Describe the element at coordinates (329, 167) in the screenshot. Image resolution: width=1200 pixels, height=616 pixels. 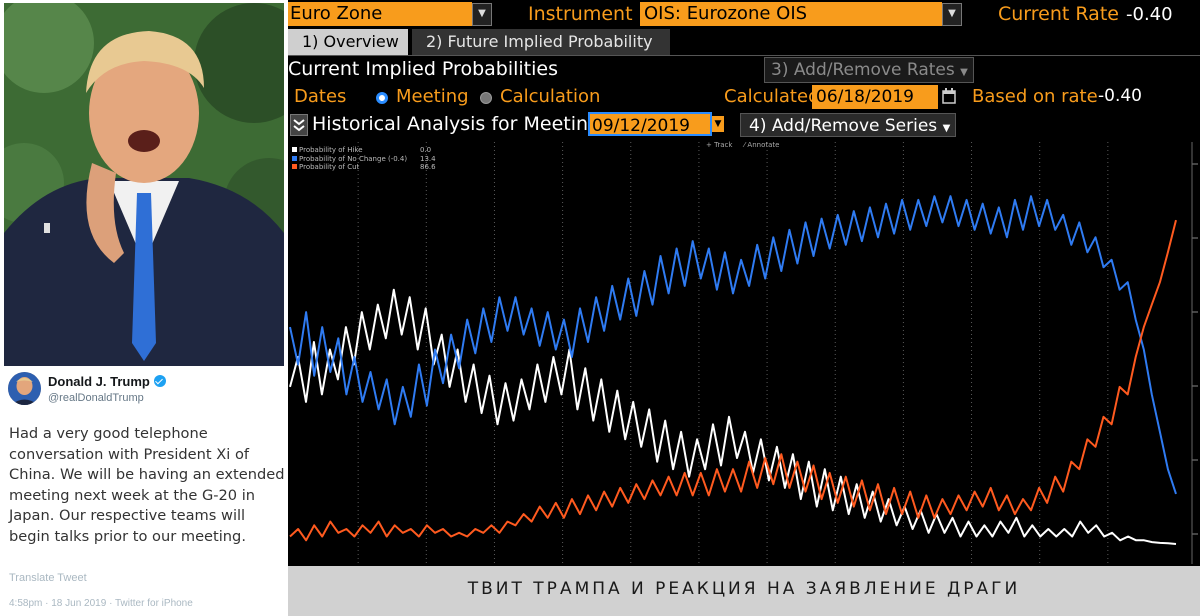
I see `legend-label: Probability of Cut` at that location.